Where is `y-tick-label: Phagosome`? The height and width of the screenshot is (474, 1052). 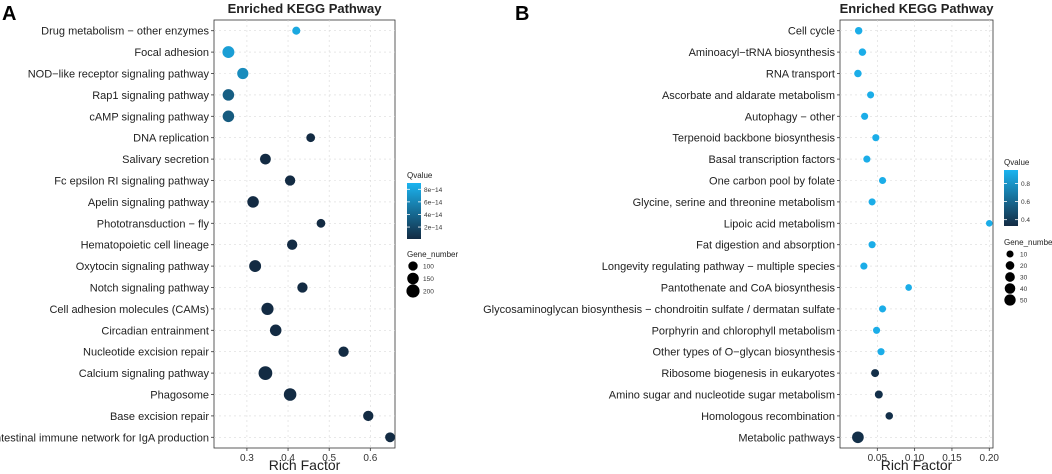 y-tick-label: Phagosome is located at coordinates (179, 396).